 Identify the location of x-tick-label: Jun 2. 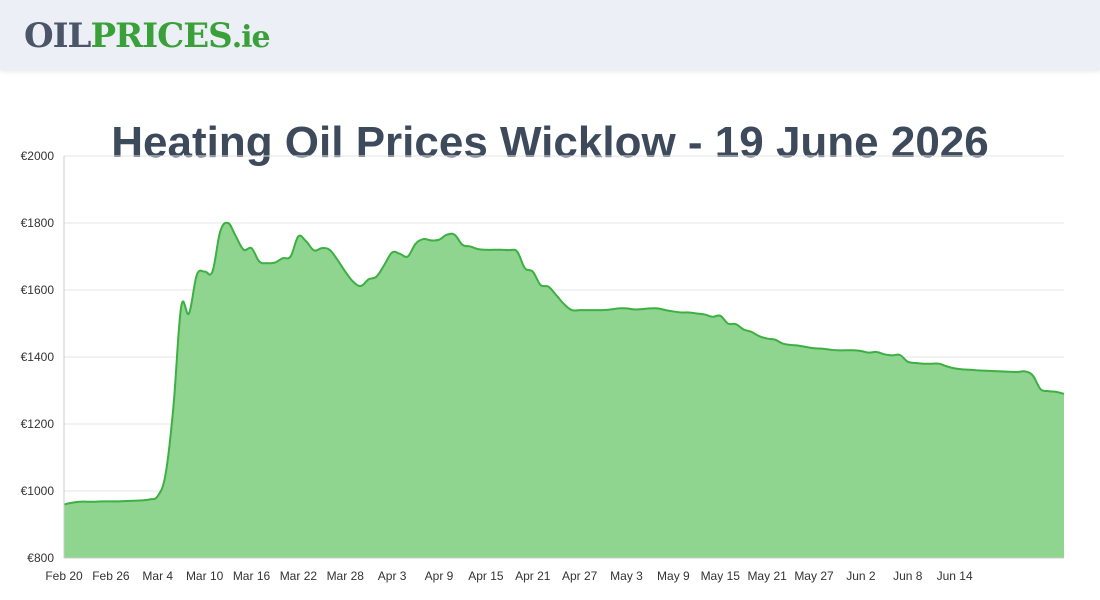
(861, 576).